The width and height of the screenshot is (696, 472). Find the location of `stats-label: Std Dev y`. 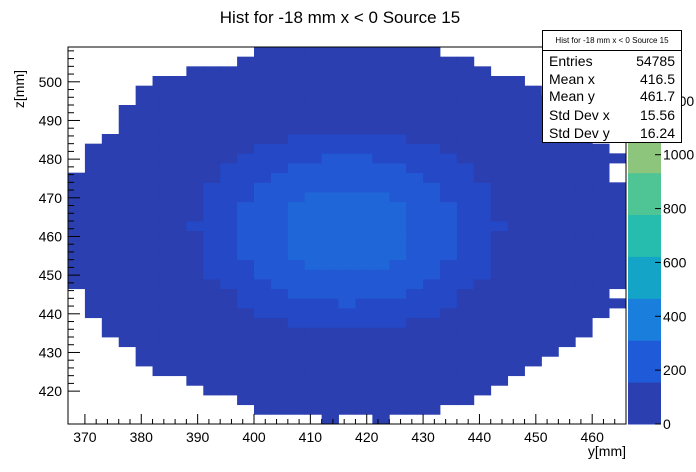

stats-label: Std Dev y is located at coordinates (579, 133).